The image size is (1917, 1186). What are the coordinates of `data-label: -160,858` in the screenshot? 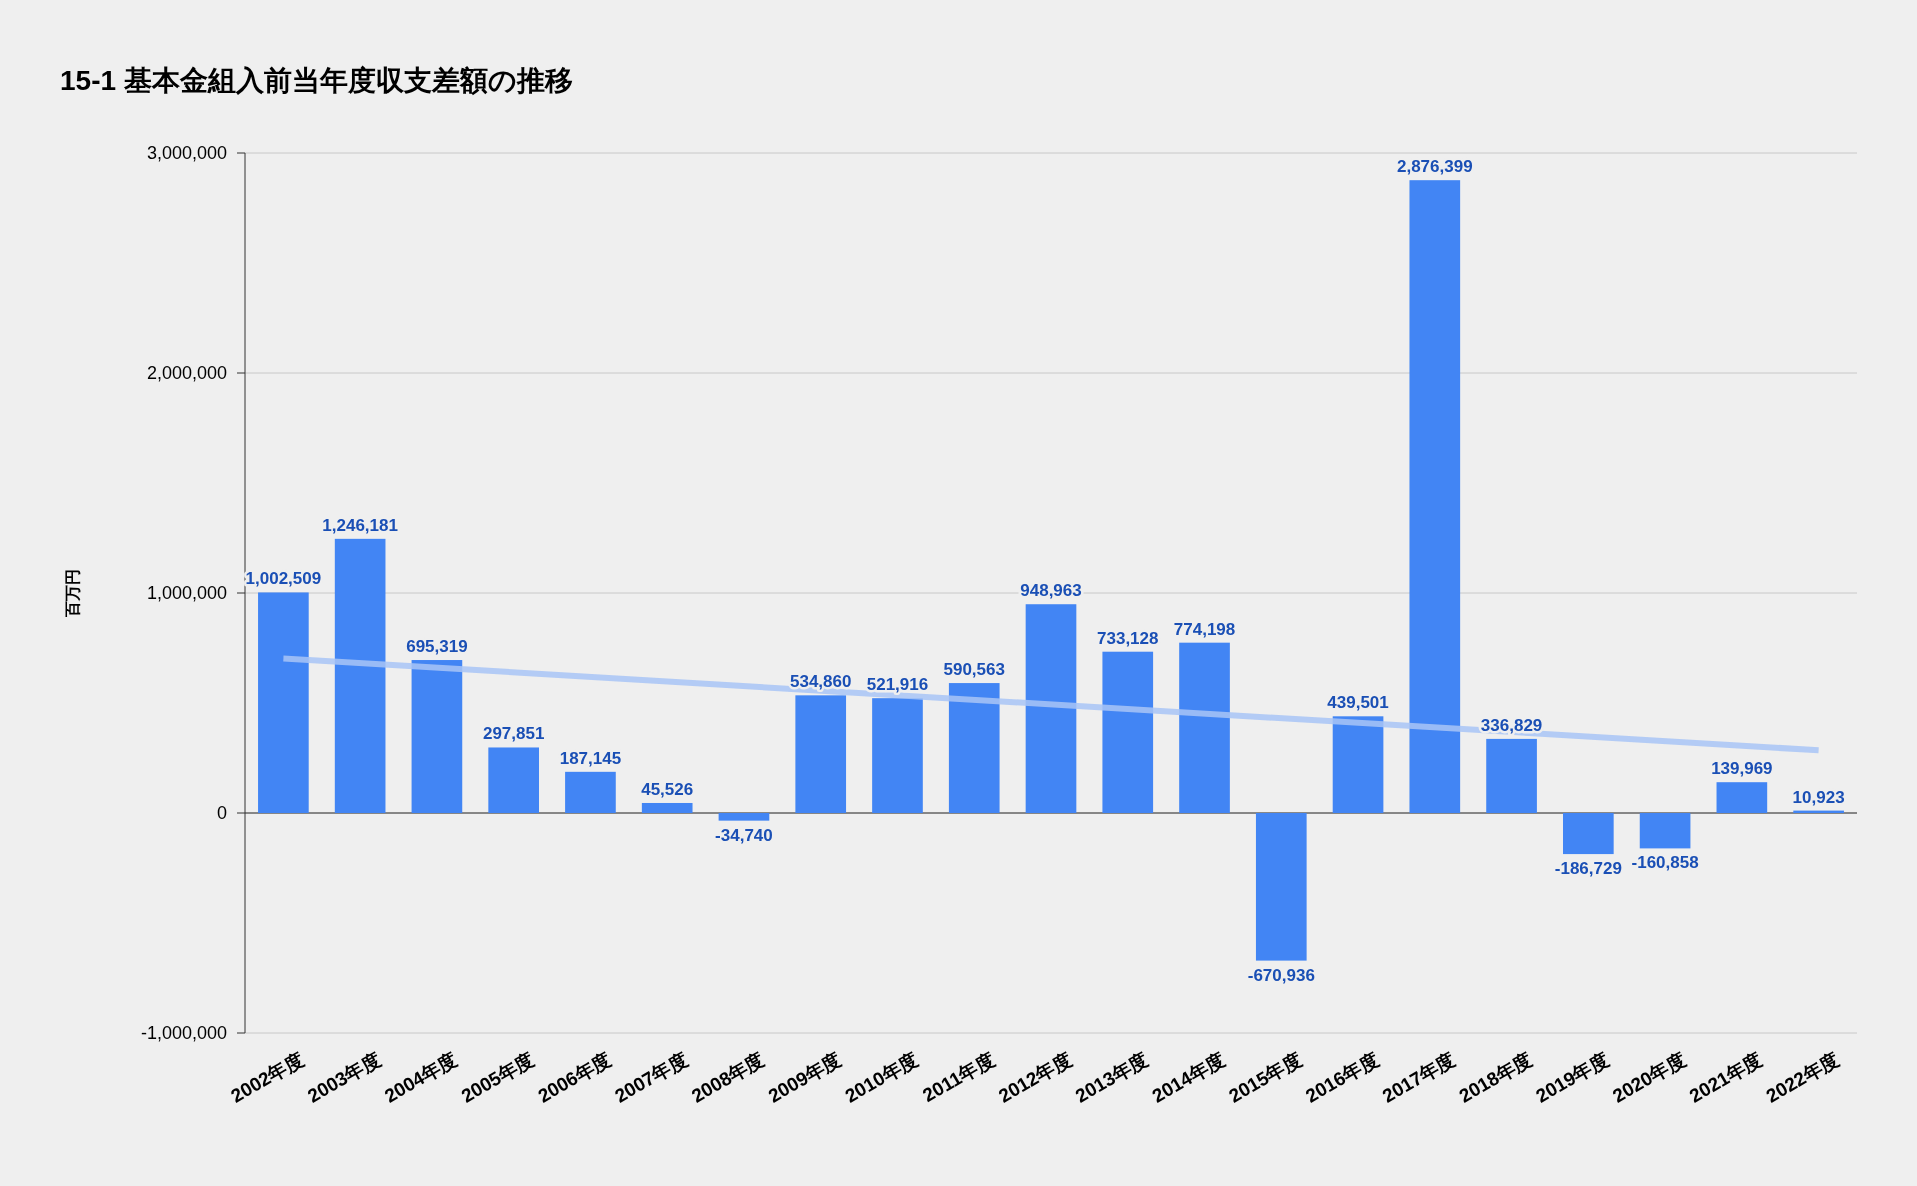 It's located at (1665, 863).